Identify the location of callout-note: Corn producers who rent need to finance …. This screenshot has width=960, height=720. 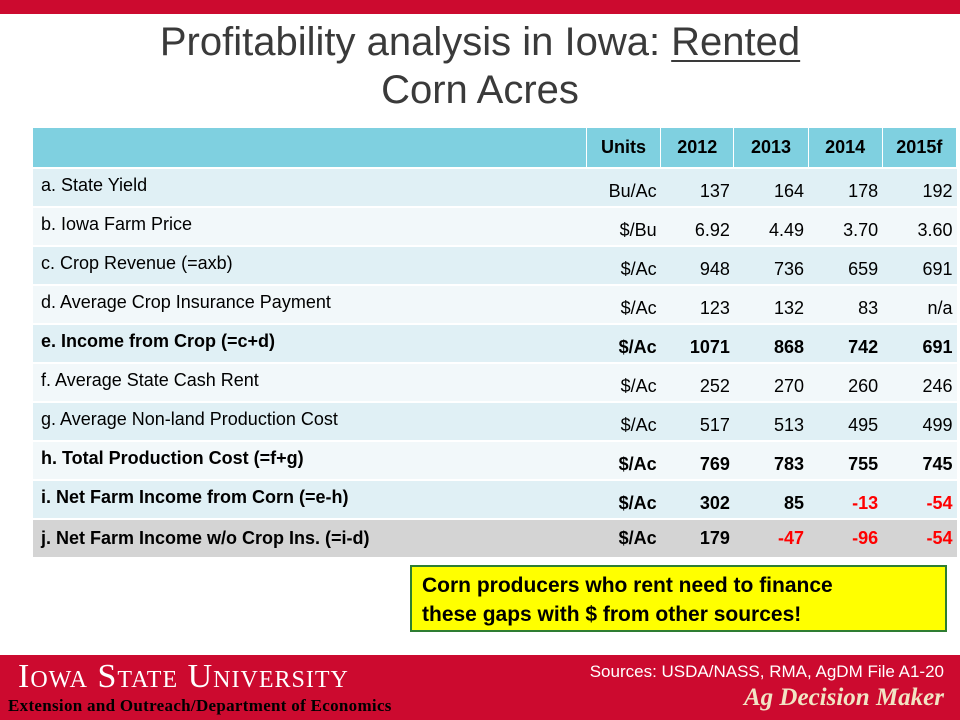
(678, 598).